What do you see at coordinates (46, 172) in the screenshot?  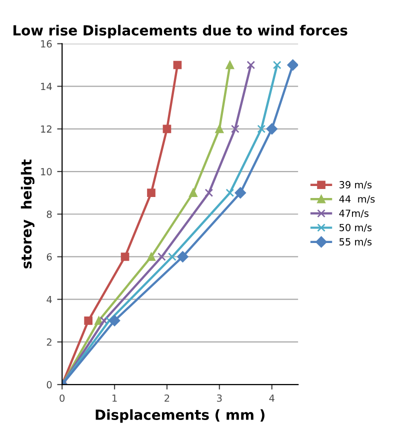 I see `y-tick-label: 10` at bounding box center [46, 172].